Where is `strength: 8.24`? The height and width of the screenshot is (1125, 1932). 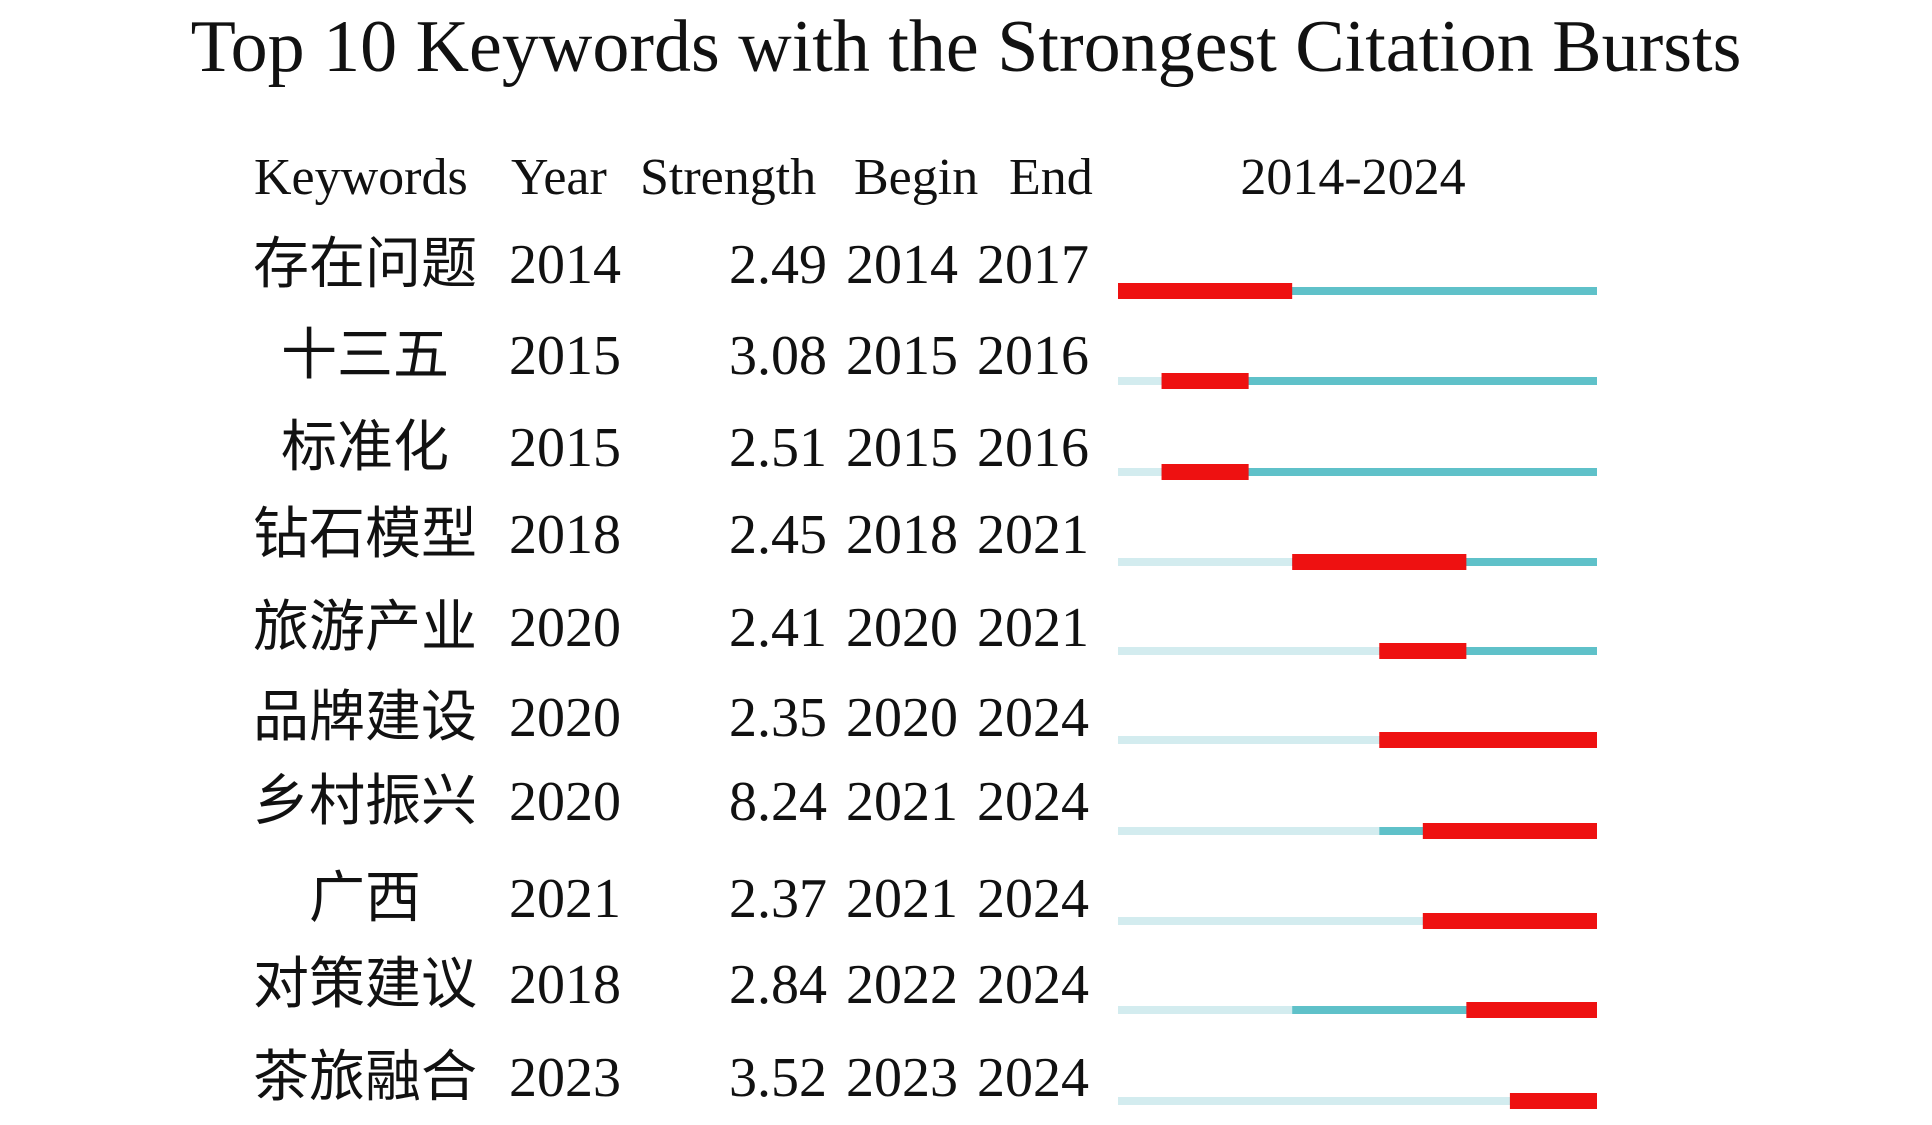 strength: 8.24 is located at coordinates (778, 802).